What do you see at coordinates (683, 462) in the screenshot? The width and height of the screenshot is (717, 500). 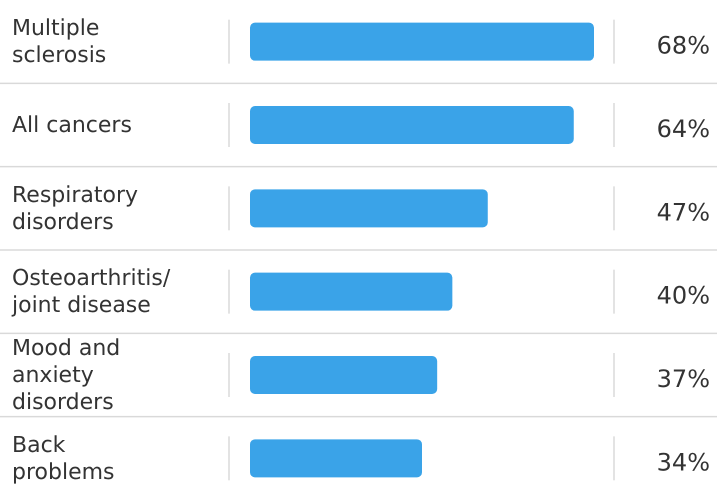 I see `data-label: 34%` at bounding box center [683, 462].